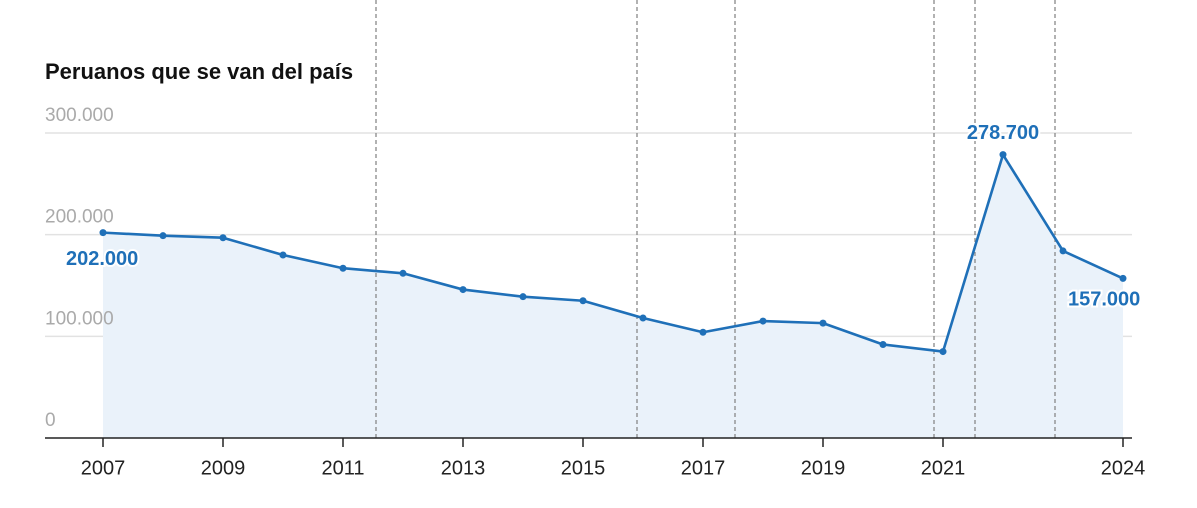 The width and height of the screenshot is (1197, 508). Describe the element at coordinates (79, 217) in the screenshot. I see `y-tick-label: 200.000` at that location.